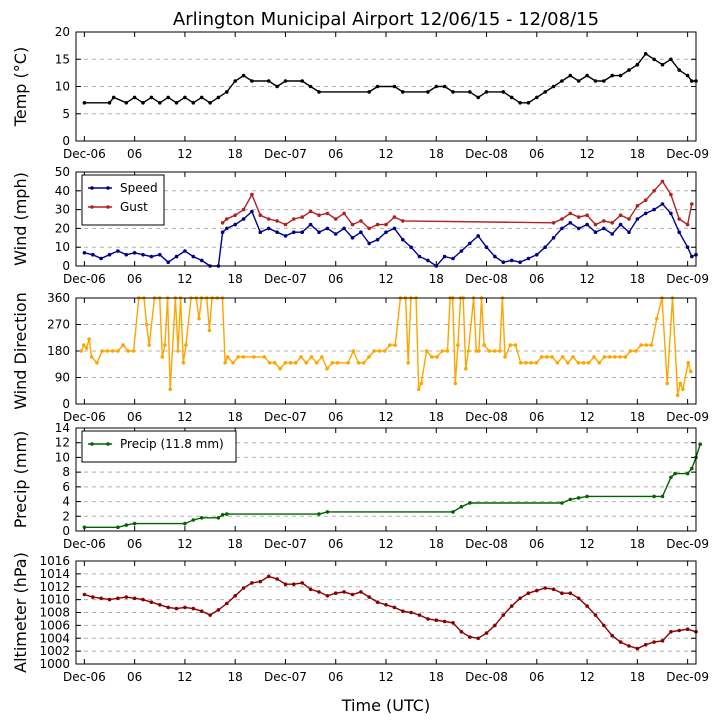 The image size is (725, 725). What do you see at coordinates (62, 210) in the screenshot?
I see `y-tick-label: 30` at bounding box center [62, 210].